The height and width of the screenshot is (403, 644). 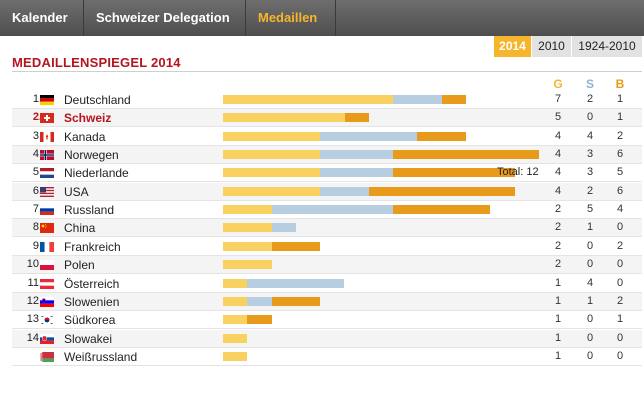 What do you see at coordinates (327, 320) in the screenshot?
I see `table-row: 13. Südkorea 1 0 1` at bounding box center [327, 320].